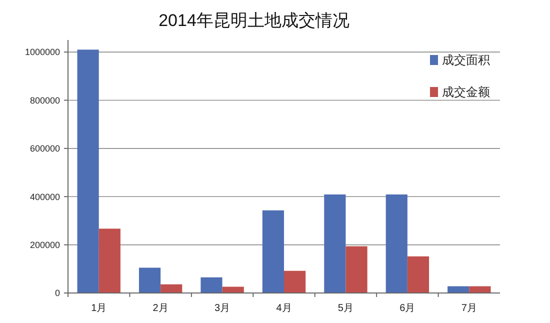 The width and height of the screenshot is (550, 323). What do you see at coordinates (346, 308) in the screenshot?
I see `x-tick-label: 5月` at bounding box center [346, 308].